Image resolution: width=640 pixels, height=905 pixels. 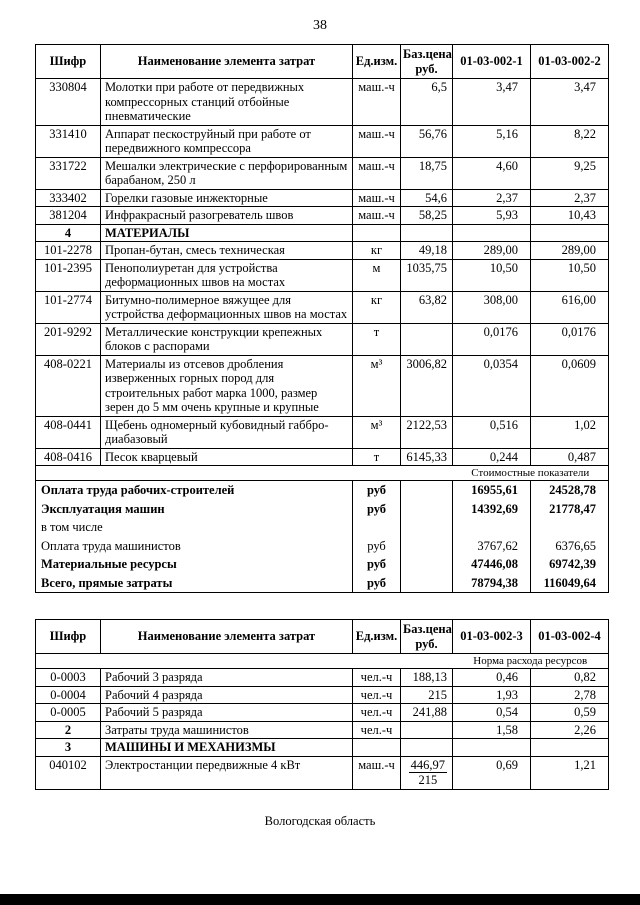 What do you see at coordinates (491, 173) in the screenshot?
I see `cell-value-1: 4,60` at bounding box center [491, 173].